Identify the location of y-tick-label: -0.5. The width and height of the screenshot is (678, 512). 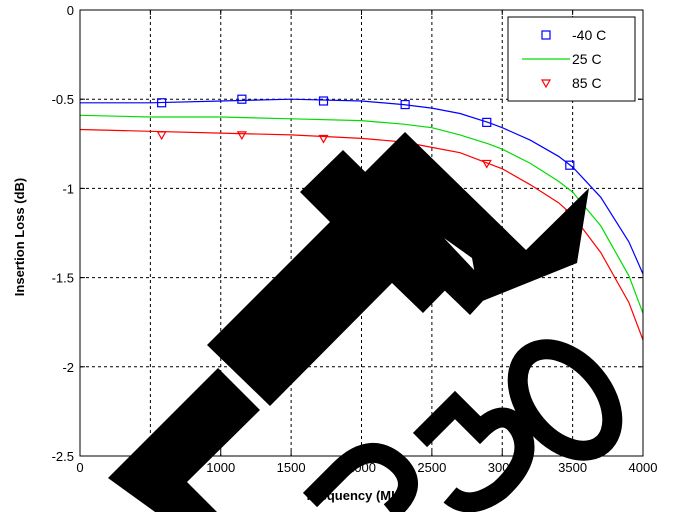
(63, 99).